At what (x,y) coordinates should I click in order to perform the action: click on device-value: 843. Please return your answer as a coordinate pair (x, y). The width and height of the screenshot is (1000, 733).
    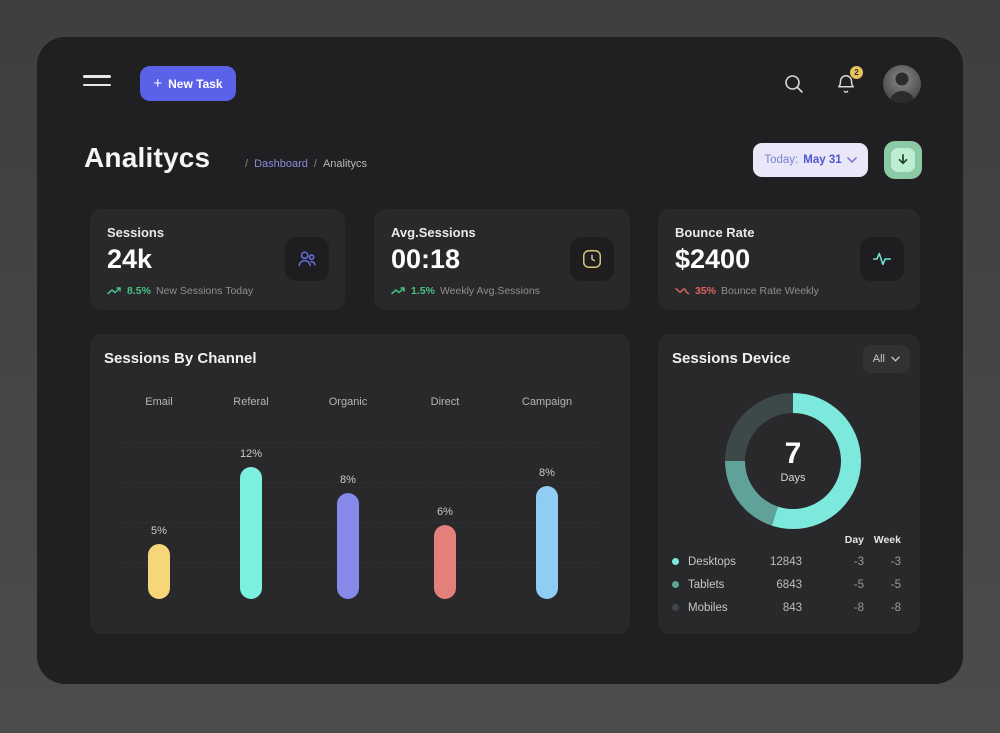
    Looking at the image, I should click on (792, 607).